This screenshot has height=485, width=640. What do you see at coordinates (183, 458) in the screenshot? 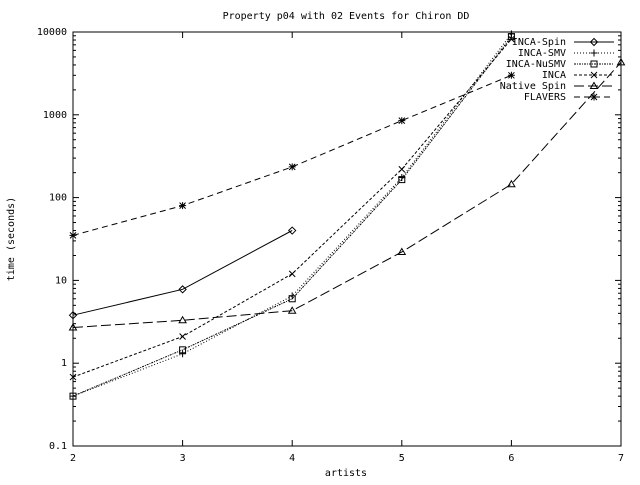
I see `x-tick-label: 3` at bounding box center [183, 458].